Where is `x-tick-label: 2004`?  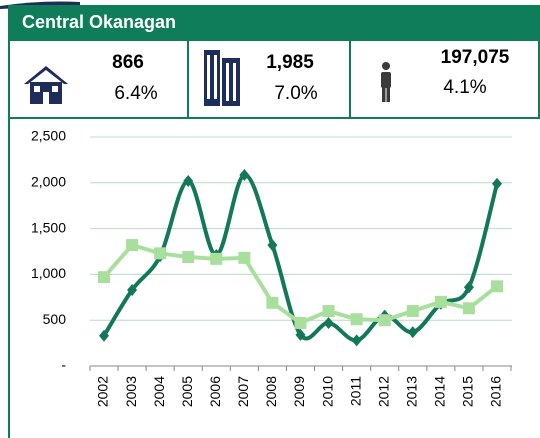 x-tick-label: 2004 is located at coordinates (159, 391).